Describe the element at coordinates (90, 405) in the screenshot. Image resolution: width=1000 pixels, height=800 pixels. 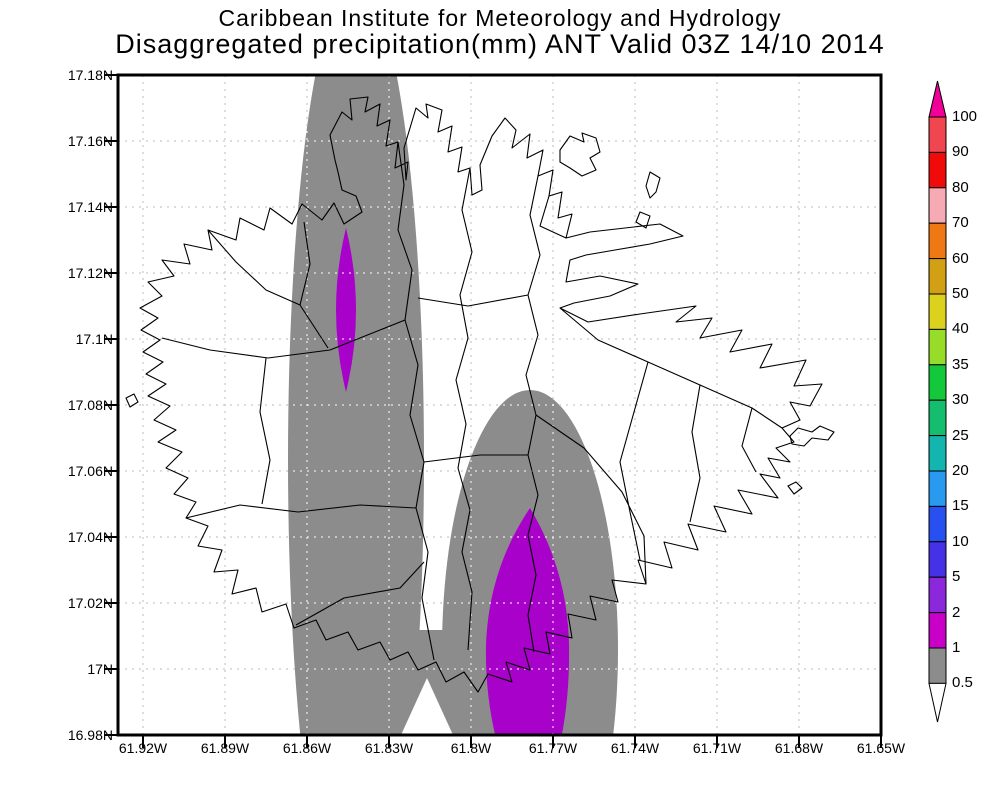
I see `y-tick-label: 17.08N` at that location.